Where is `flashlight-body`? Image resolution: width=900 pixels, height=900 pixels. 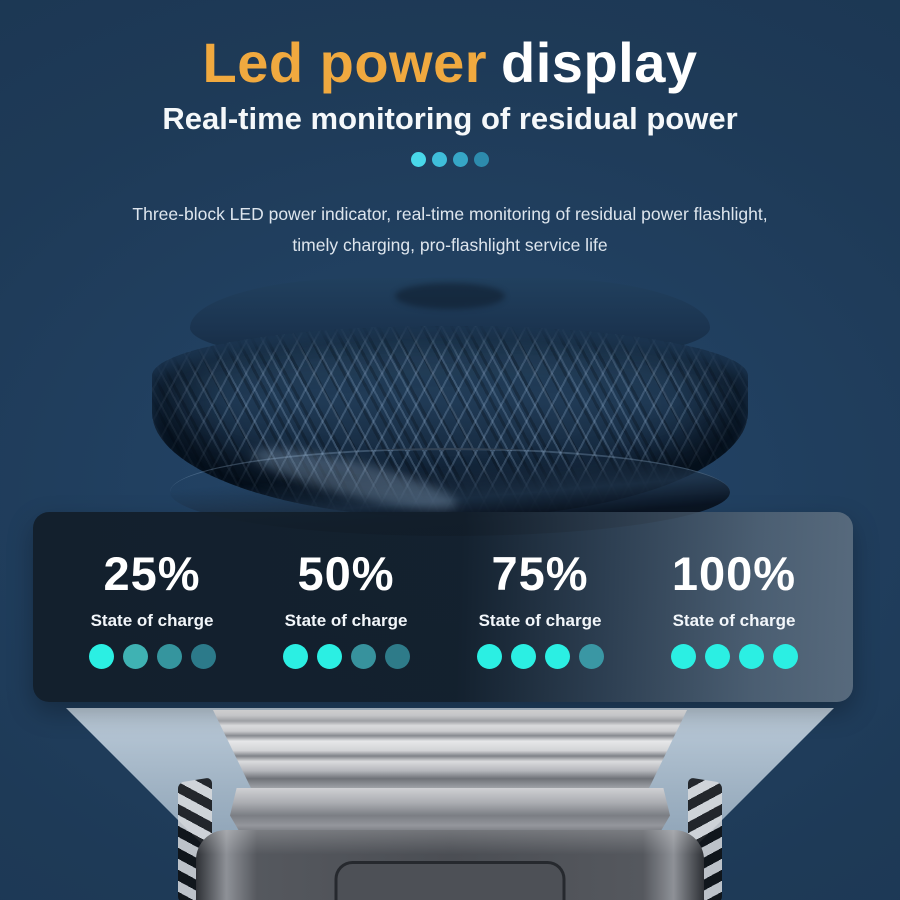 flashlight-body is located at coordinates (450, 865).